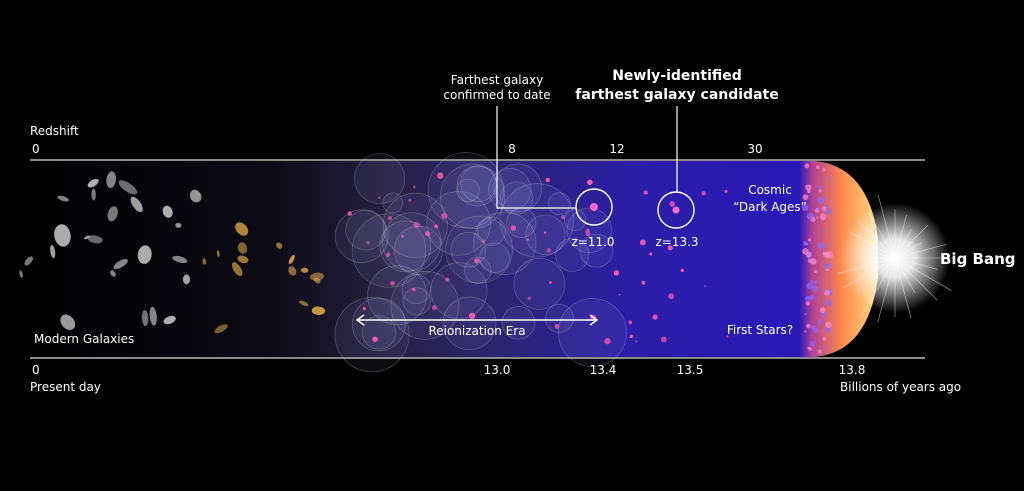  Describe the element at coordinates (676, 95) in the screenshot. I see `callout-label: farthest galaxy candidate` at that location.